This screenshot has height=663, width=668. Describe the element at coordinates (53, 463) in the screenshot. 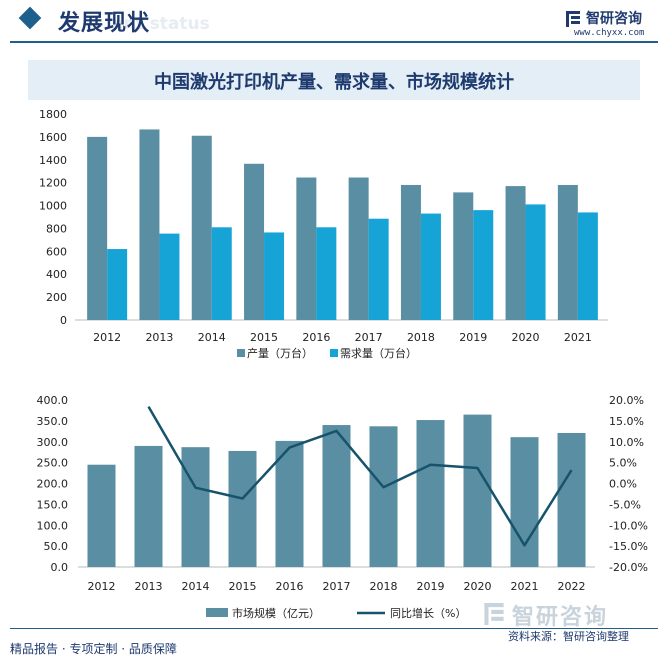

I see `y-left-tick-label: 250.0` at that location.